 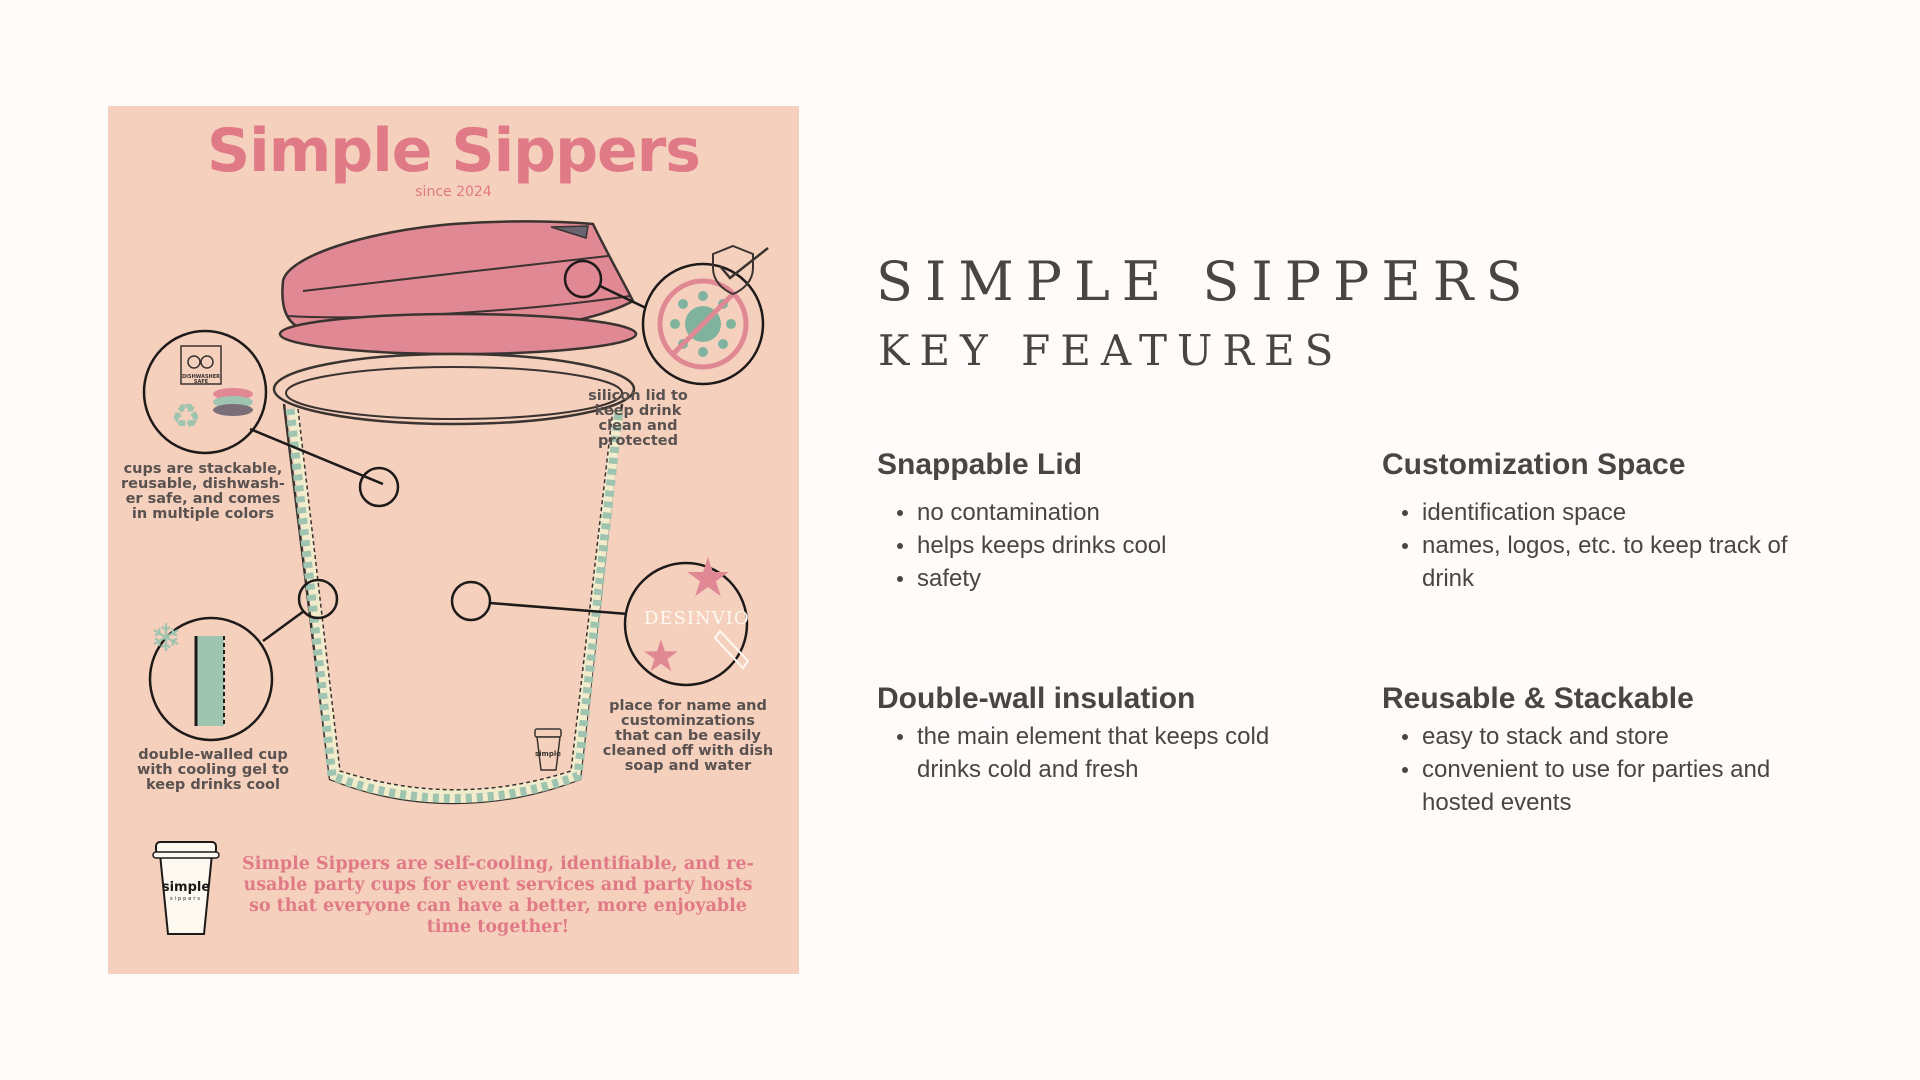 What do you see at coordinates (201, 377) in the screenshot?
I see `svg-text: DISHWASHER` at bounding box center [201, 377].